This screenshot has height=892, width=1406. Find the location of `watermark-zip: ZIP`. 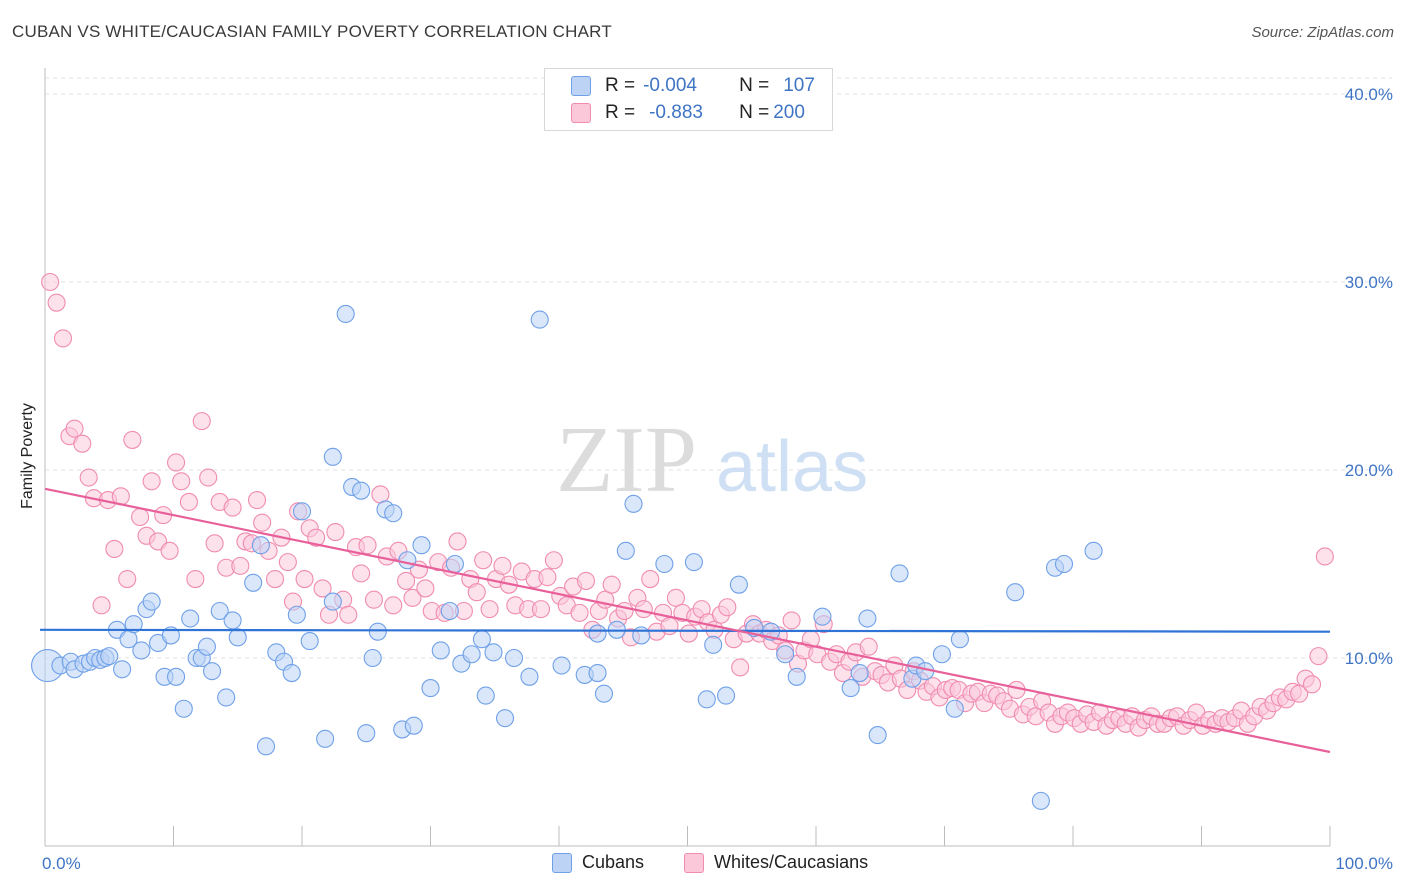

watermark-zip: ZIP is located at coordinates (626, 460).